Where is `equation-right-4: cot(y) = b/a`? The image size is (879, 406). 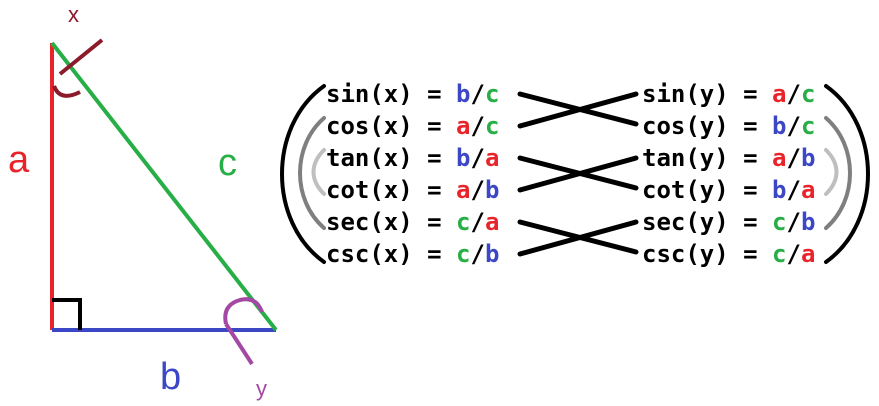 equation-right-4: cot(y) = b/a is located at coordinates (728, 190).